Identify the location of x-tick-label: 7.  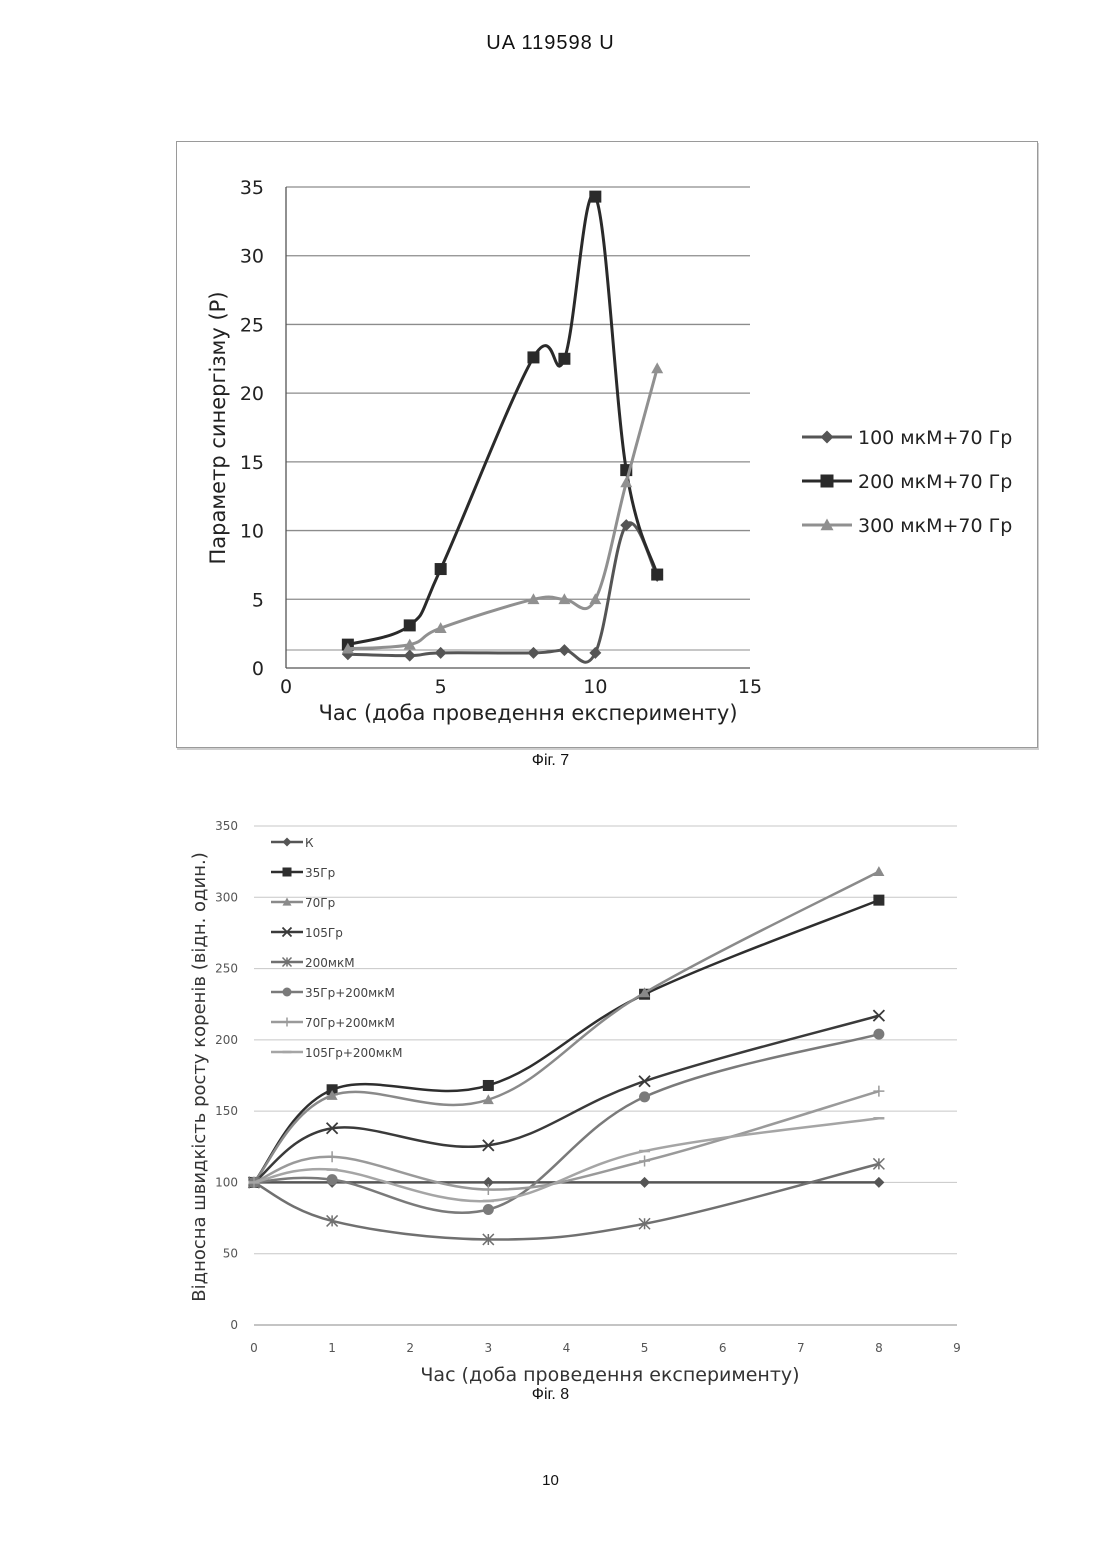
(801, 1348).